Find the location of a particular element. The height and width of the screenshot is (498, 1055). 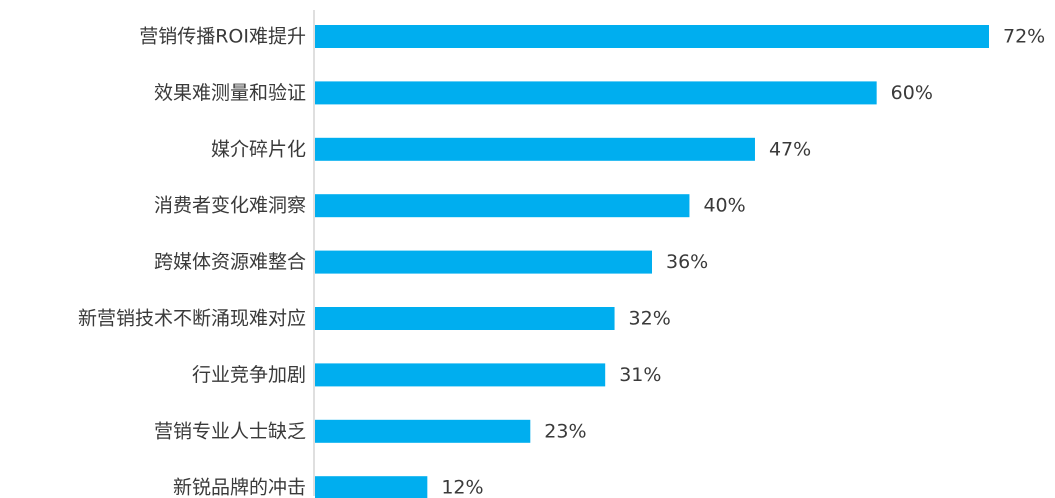

value-label-4: 36% is located at coordinates (687, 262).